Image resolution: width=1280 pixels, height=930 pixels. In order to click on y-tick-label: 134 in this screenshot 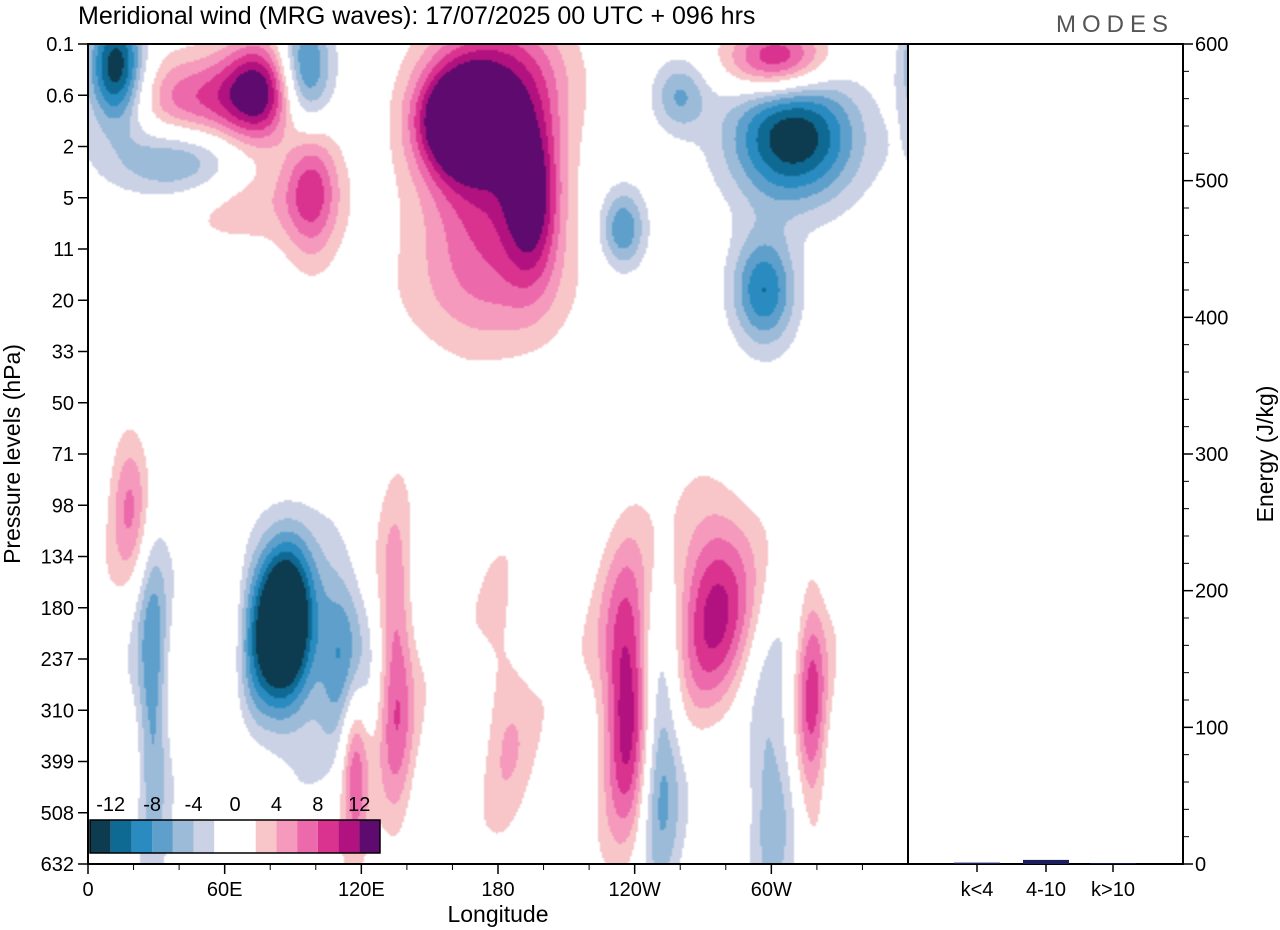, I will do `click(57, 558)`.